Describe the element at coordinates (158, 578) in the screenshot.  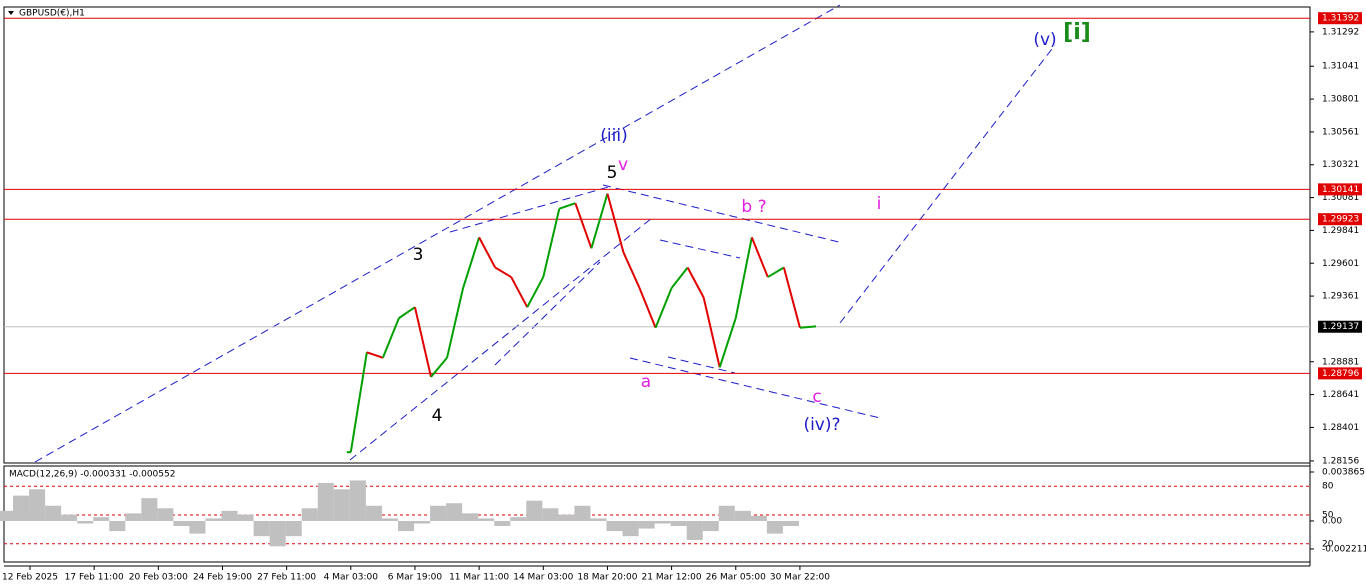
I see `x-tick-label: 20 Feb 03:00` at that location.